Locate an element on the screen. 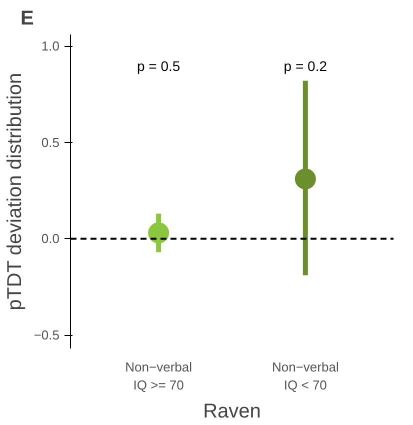  x-axis-title: Raven is located at coordinates (232, 411).